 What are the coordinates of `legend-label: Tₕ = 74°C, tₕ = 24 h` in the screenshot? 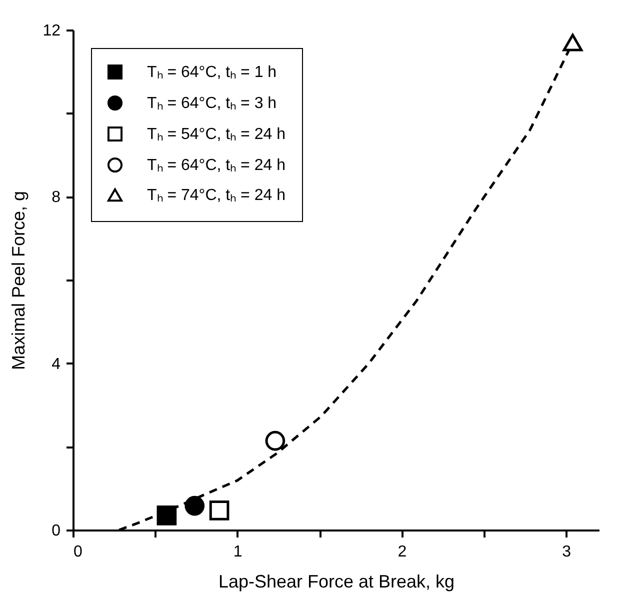 It's located at (216, 195).